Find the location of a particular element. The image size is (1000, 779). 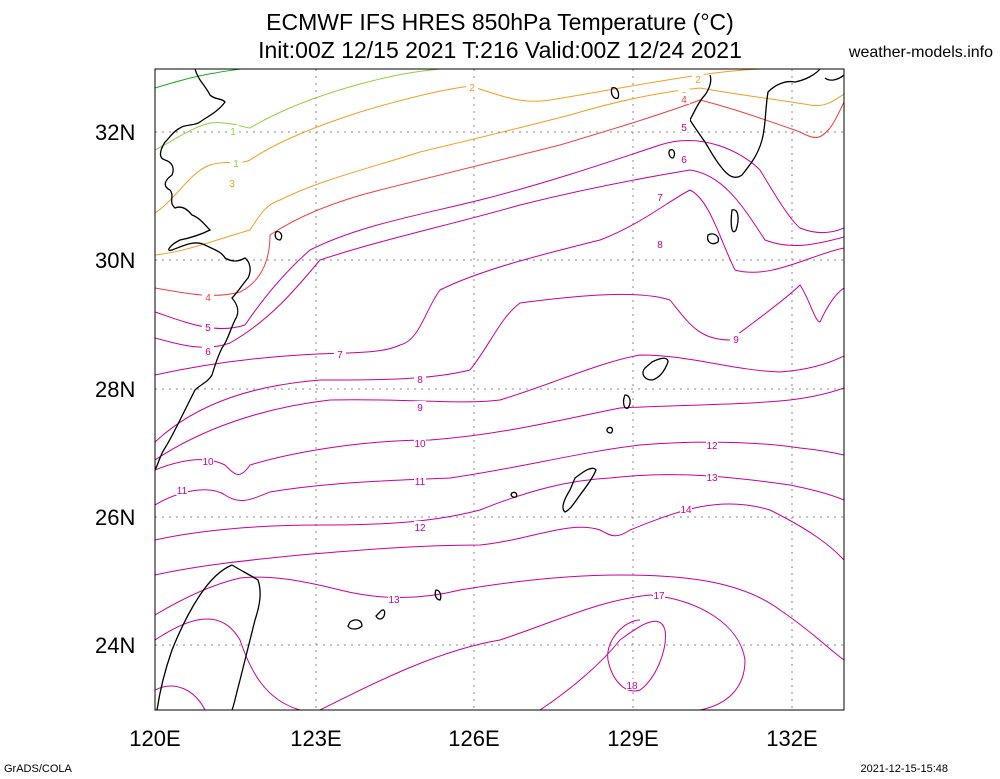

footer-timestamp: 2021-12-15-15:48 is located at coordinates (904, 769).